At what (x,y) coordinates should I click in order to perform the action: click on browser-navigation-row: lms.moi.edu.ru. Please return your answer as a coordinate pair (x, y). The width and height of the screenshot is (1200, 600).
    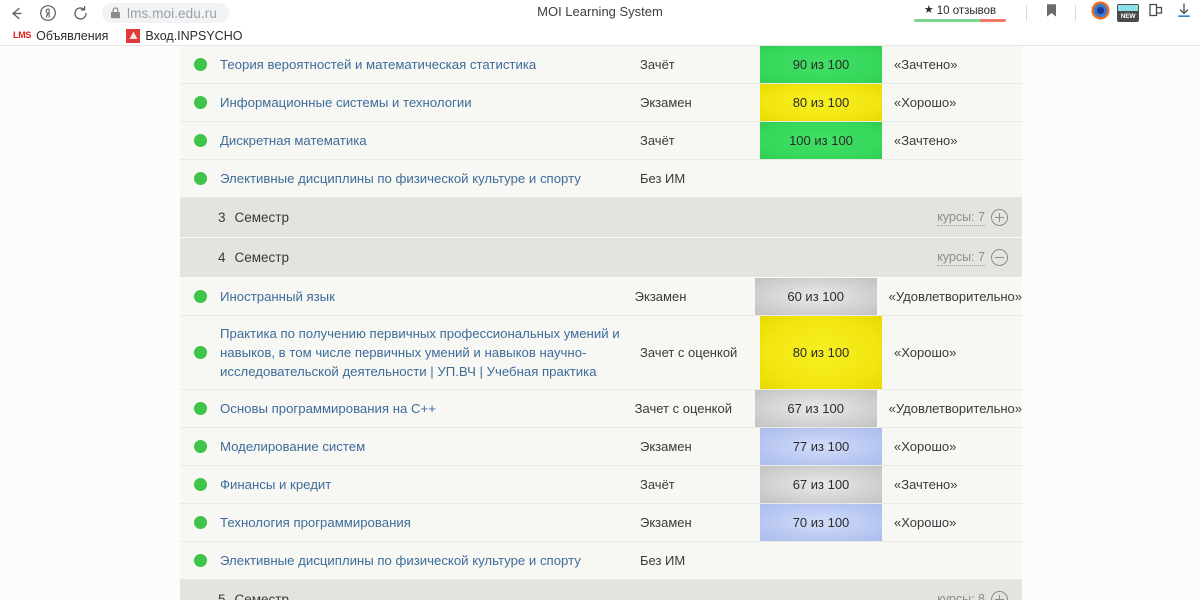
    Looking at the image, I should click on (600, 13).